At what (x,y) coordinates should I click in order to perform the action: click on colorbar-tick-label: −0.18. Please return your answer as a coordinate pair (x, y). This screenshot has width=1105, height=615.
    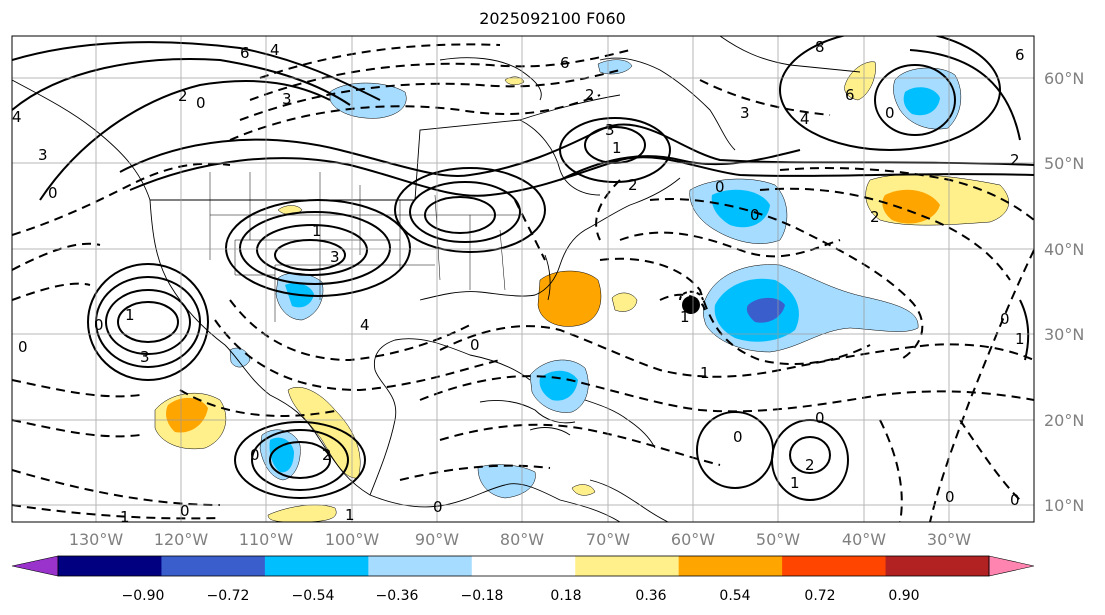
    Looking at the image, I should click on (482, 596).